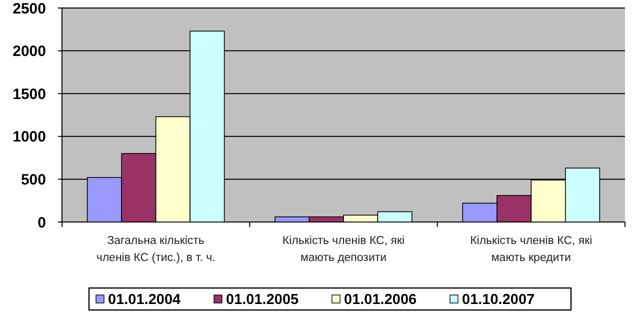 This screenshot has height=322, width=640. I want to click on y-tick-label: 1500, so click(29, 94).